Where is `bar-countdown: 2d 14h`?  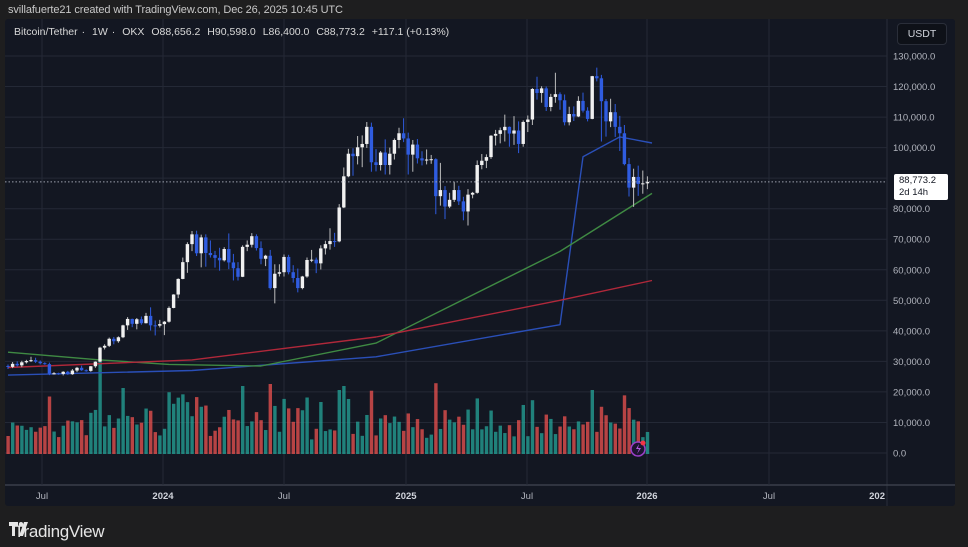 bar-countdown: 2d 14h is located at coordinates (914, 192).